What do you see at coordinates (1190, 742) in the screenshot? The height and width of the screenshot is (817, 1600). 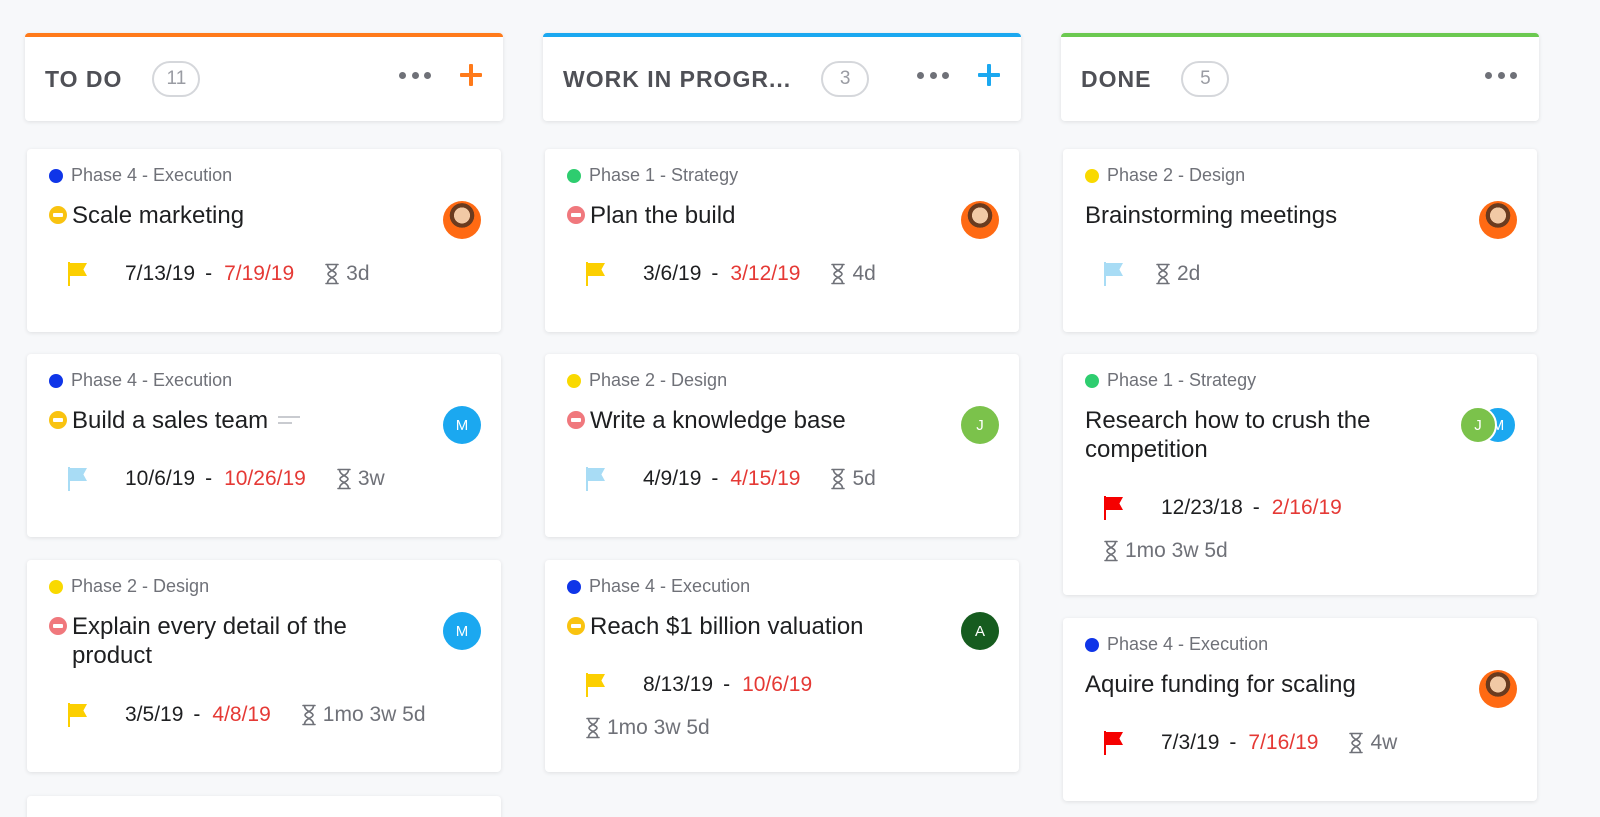 I see `start-date: 7/3/19` at bounding box center [1190, 742].